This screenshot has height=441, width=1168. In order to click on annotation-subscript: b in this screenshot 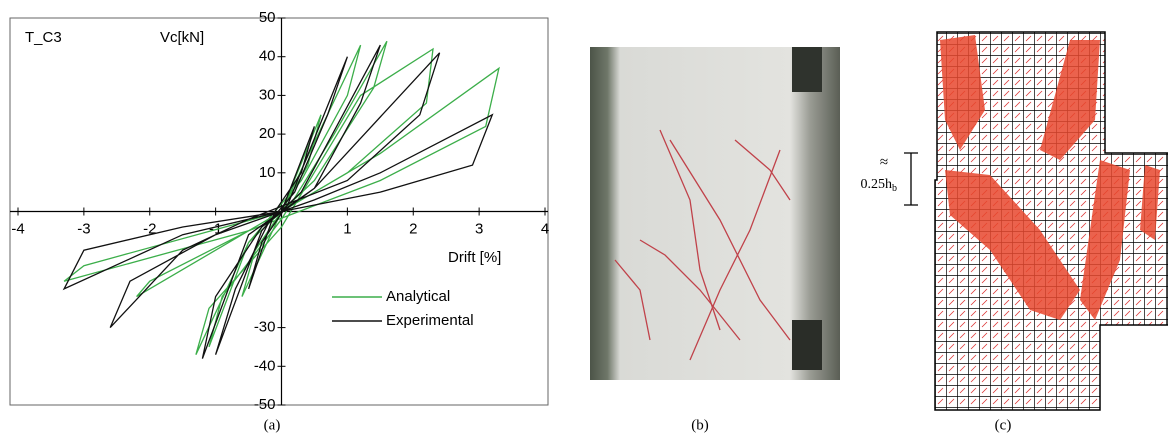, I will do `click(894, 188)`.